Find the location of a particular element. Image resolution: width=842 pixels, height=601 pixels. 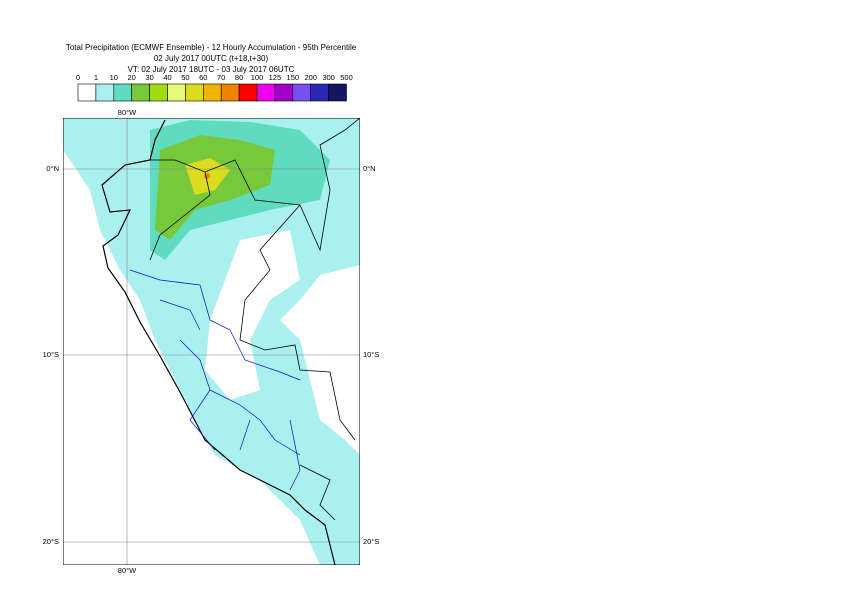

legend-label: 100 is located at coordinates (257, 77).